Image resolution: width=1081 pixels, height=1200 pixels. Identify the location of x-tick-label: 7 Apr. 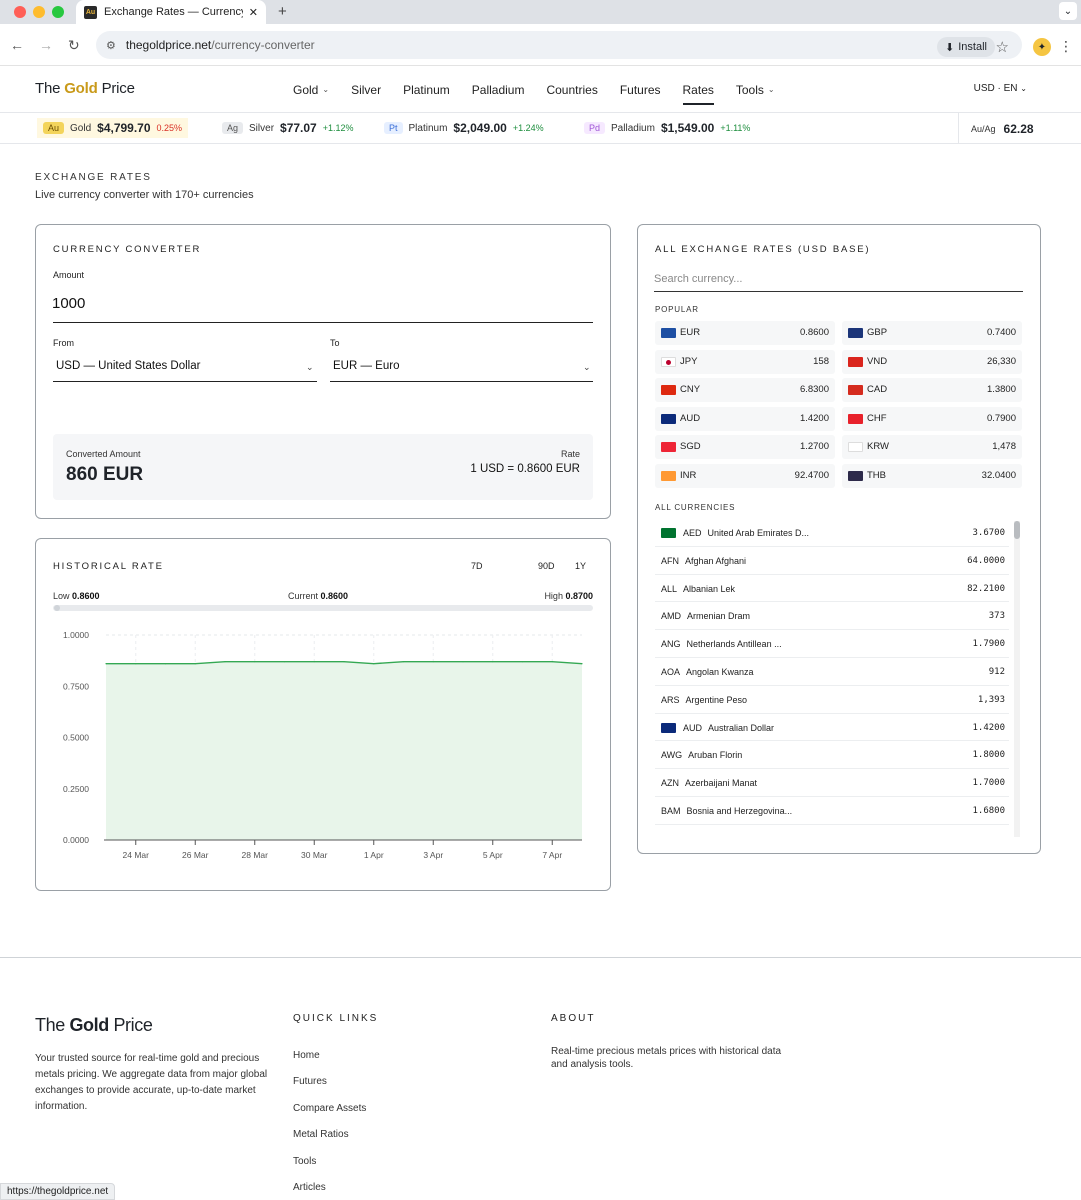
(552, 855).